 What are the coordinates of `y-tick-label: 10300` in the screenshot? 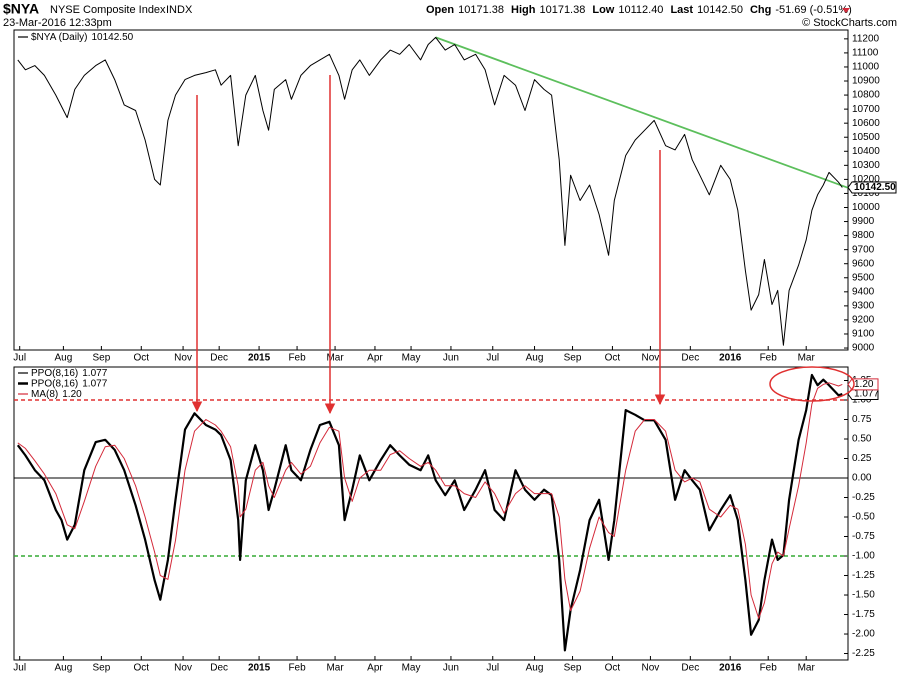 It's located at (866, 165).